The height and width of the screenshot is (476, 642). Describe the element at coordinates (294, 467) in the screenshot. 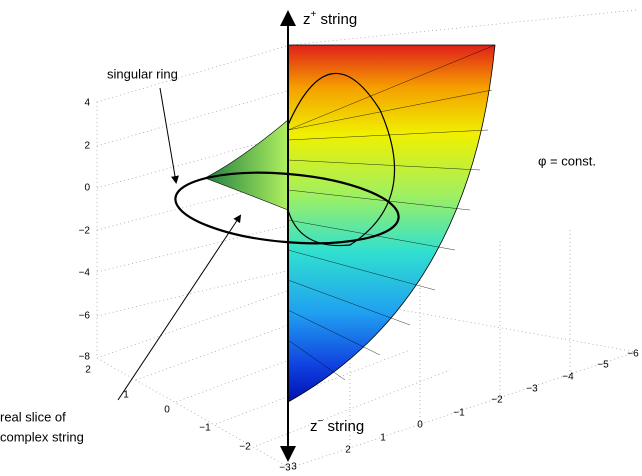

I see `tick-label: 3` at that location.